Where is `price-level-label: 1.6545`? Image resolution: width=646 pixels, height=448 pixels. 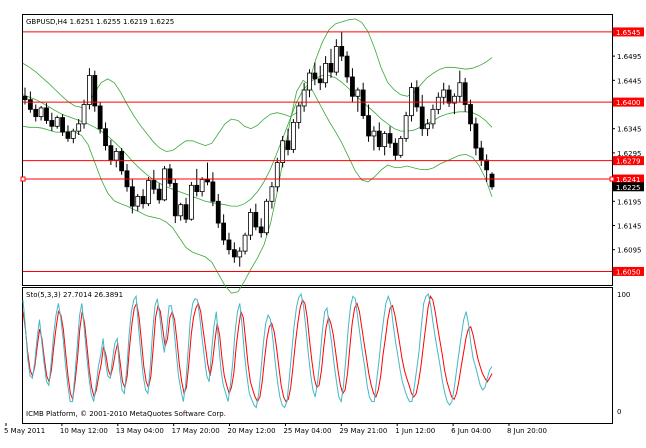 price-level-label: 1.6545 is located at coordinates (628, 33).